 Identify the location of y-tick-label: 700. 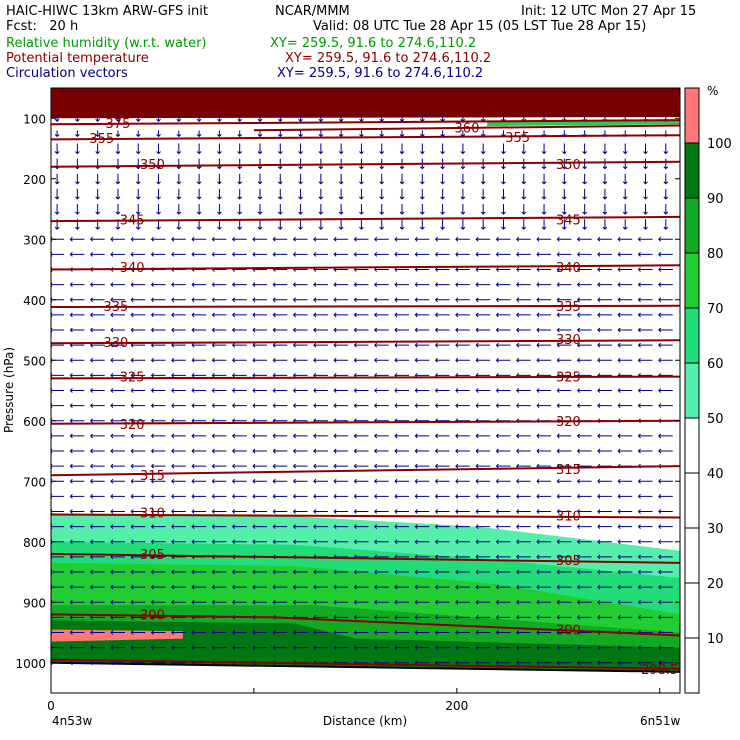
(34, 482).